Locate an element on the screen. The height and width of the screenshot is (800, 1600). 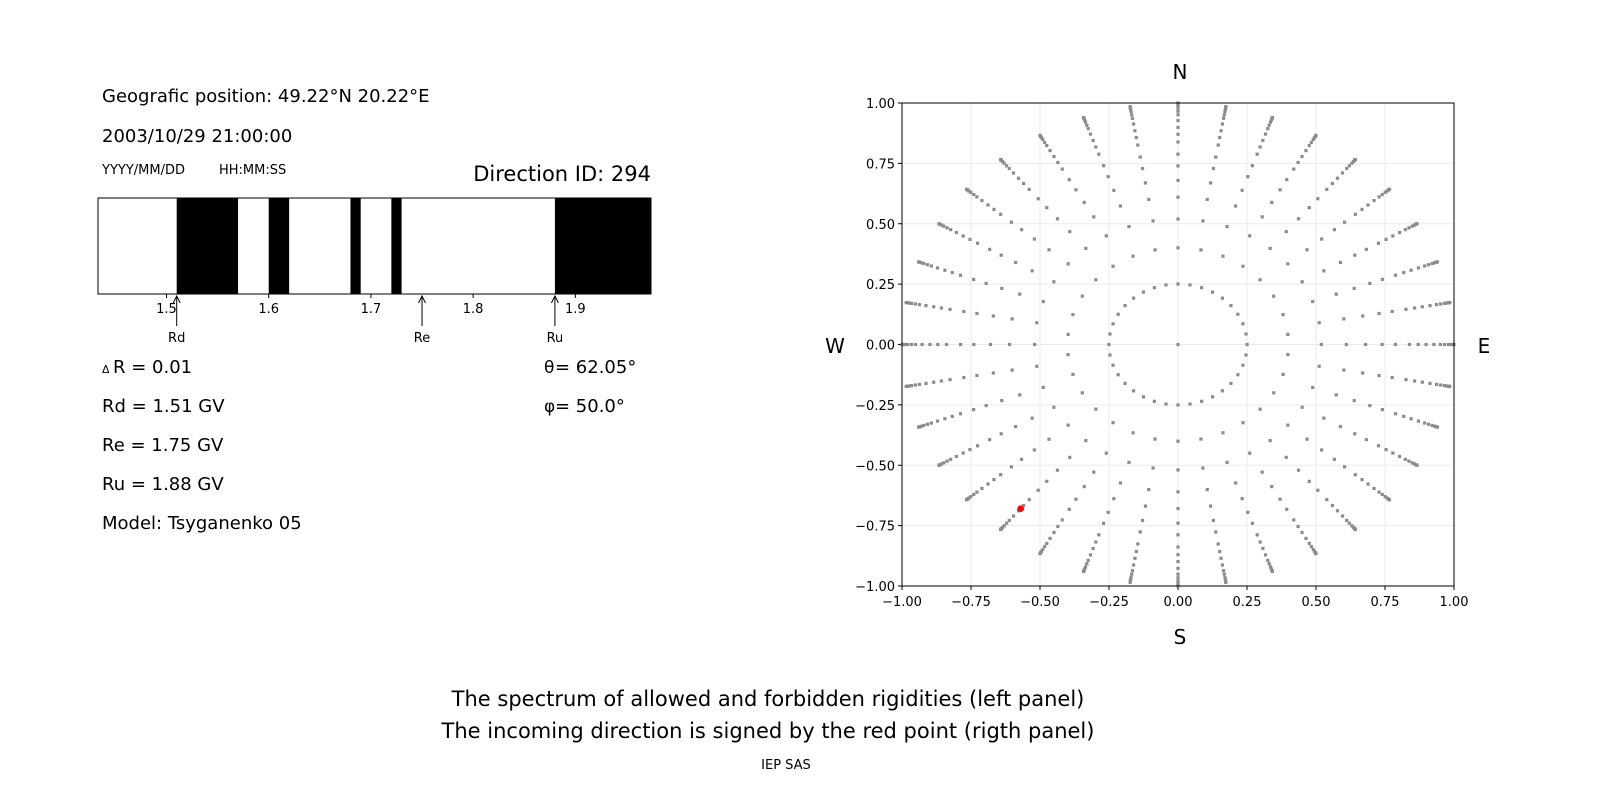
x-tick-label: 1.9 is located at coordinates (575, 309).